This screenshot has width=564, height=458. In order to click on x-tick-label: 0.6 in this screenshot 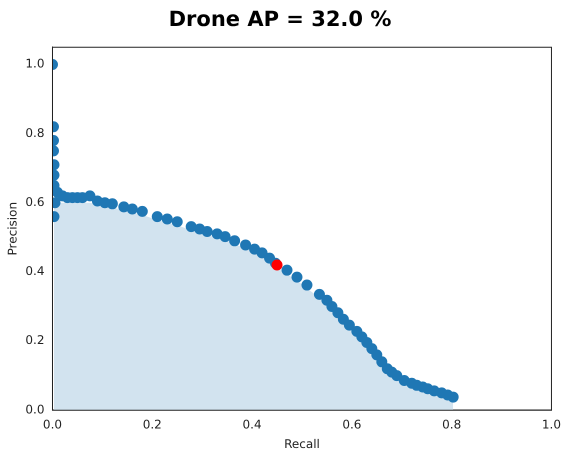, I will do `click(352, 425)`.